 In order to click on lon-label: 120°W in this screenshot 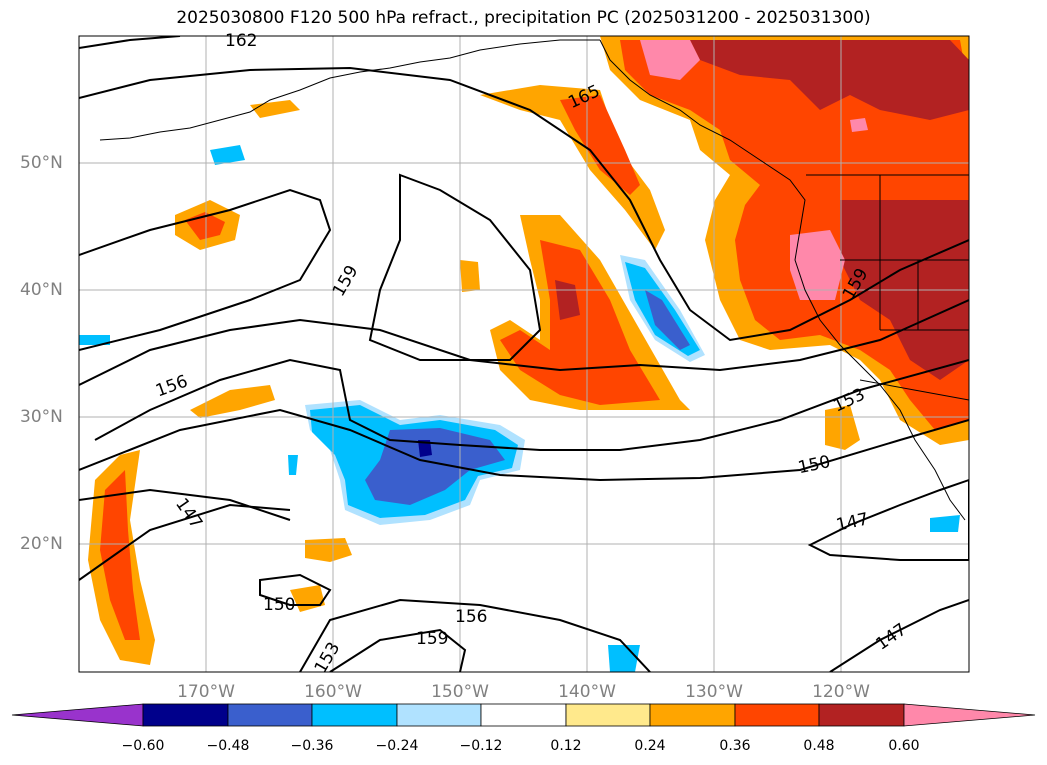, I will do `click(841, 692)`.